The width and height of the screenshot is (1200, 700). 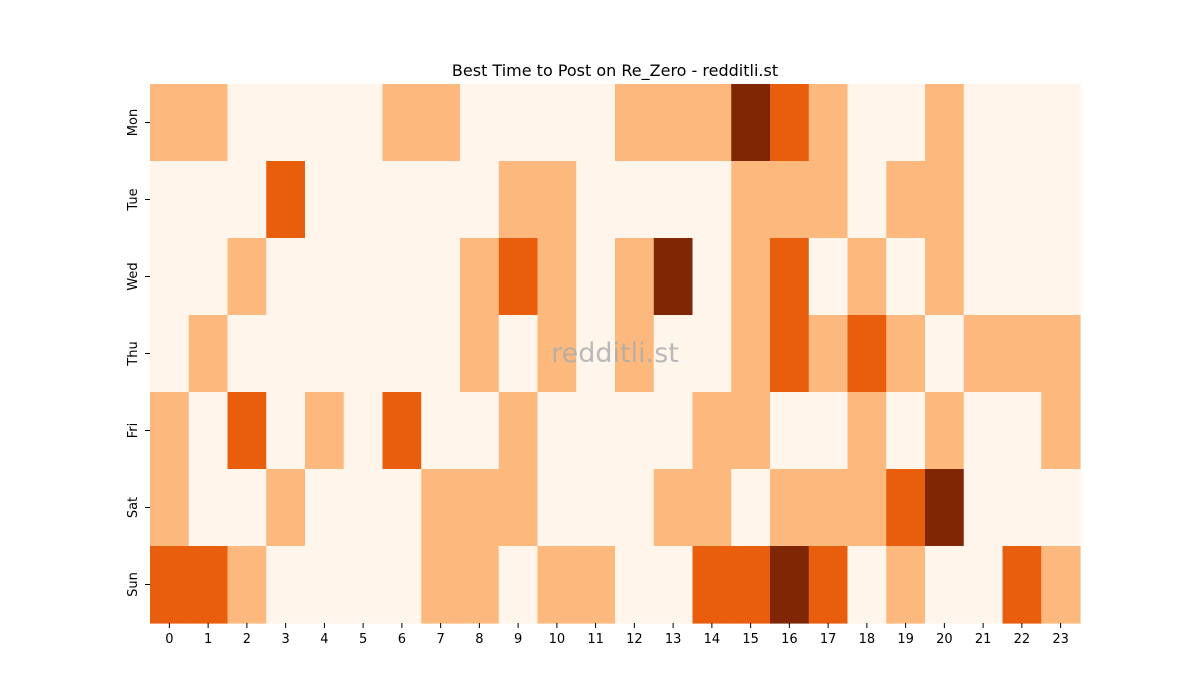 I want to click on x-tick-label: 15, so click(x=750, y=639).